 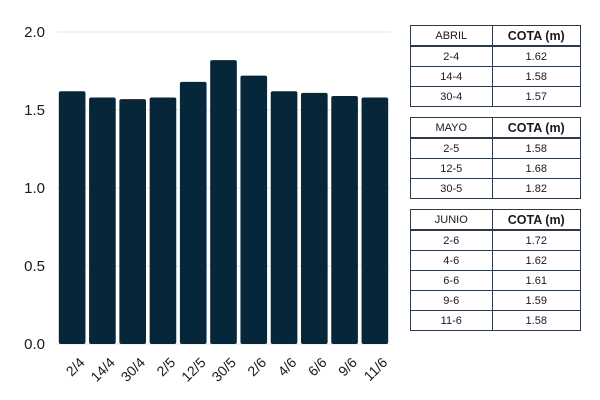 I want to click on value-cell: 1.82, so click(x=536, y=188).